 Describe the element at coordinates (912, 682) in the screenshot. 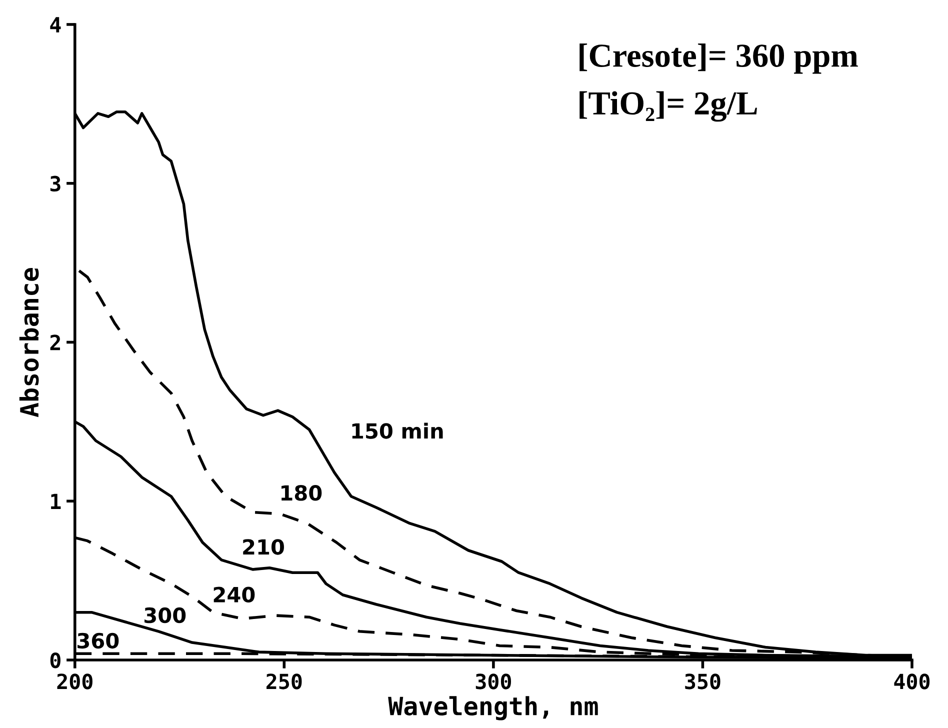

I see `x-tick-label: 400` at that location.